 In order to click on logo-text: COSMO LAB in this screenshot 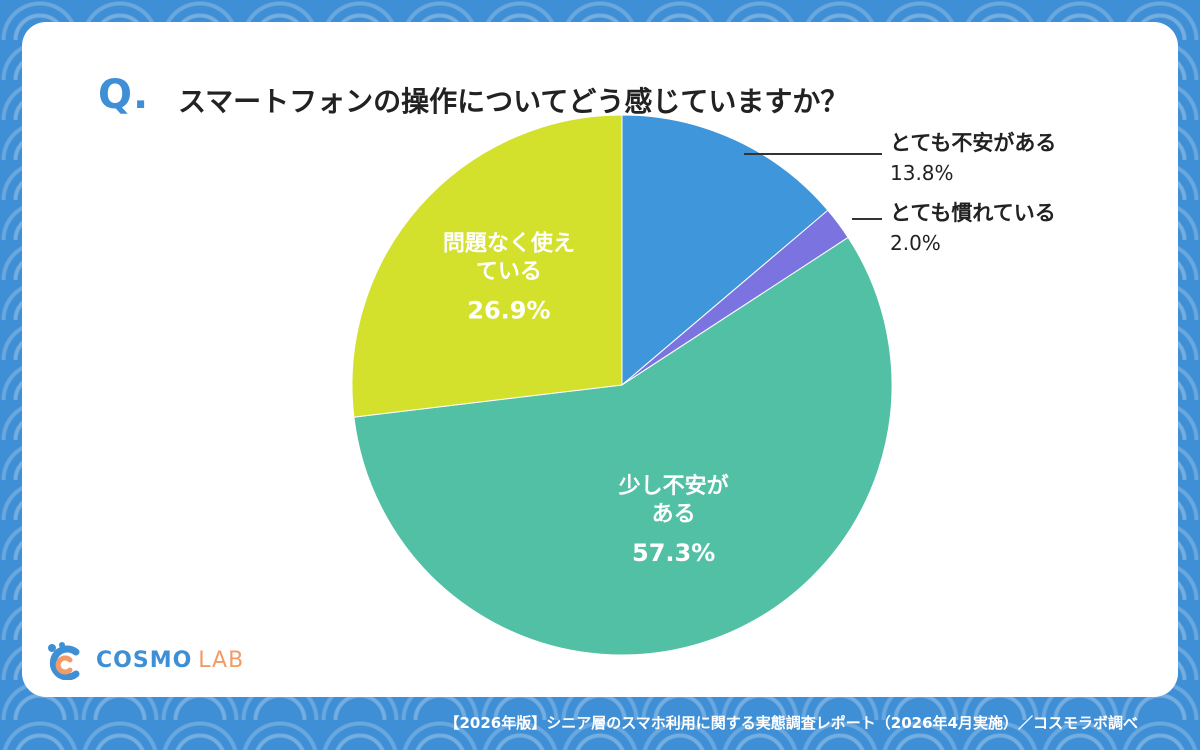, I will do `click(170, 660)`.